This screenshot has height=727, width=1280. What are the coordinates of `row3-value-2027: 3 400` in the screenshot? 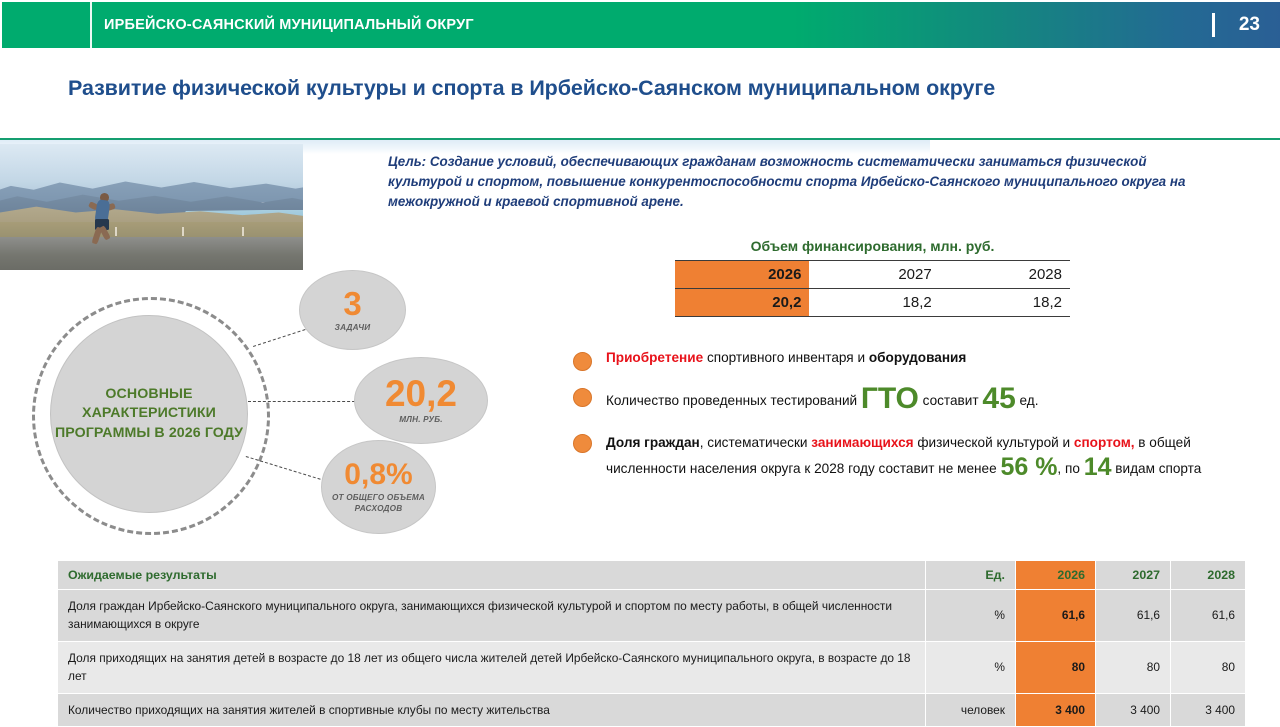 It's located at (1133, 709).